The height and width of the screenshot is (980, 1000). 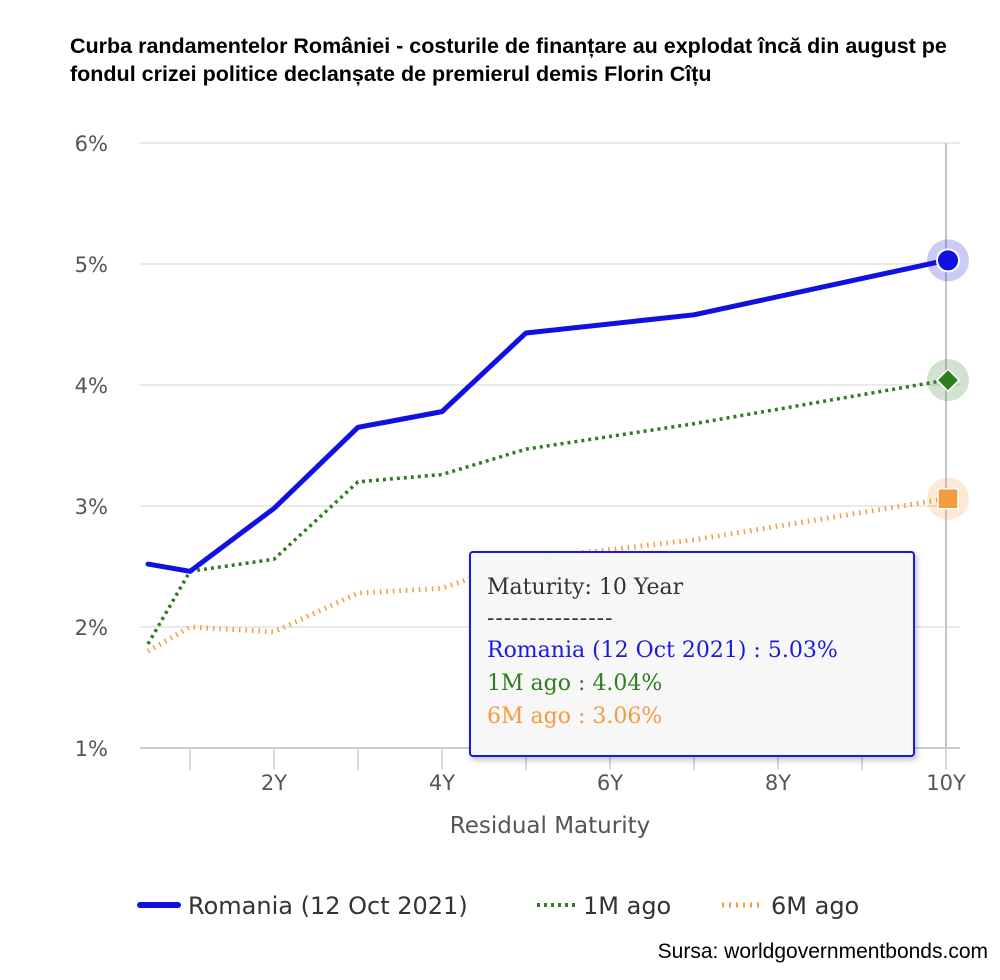 What do you see at coordinates (91, 749) in the screenshot?
I see `y-tick-label: 1%` at bounding box center [91, 749].